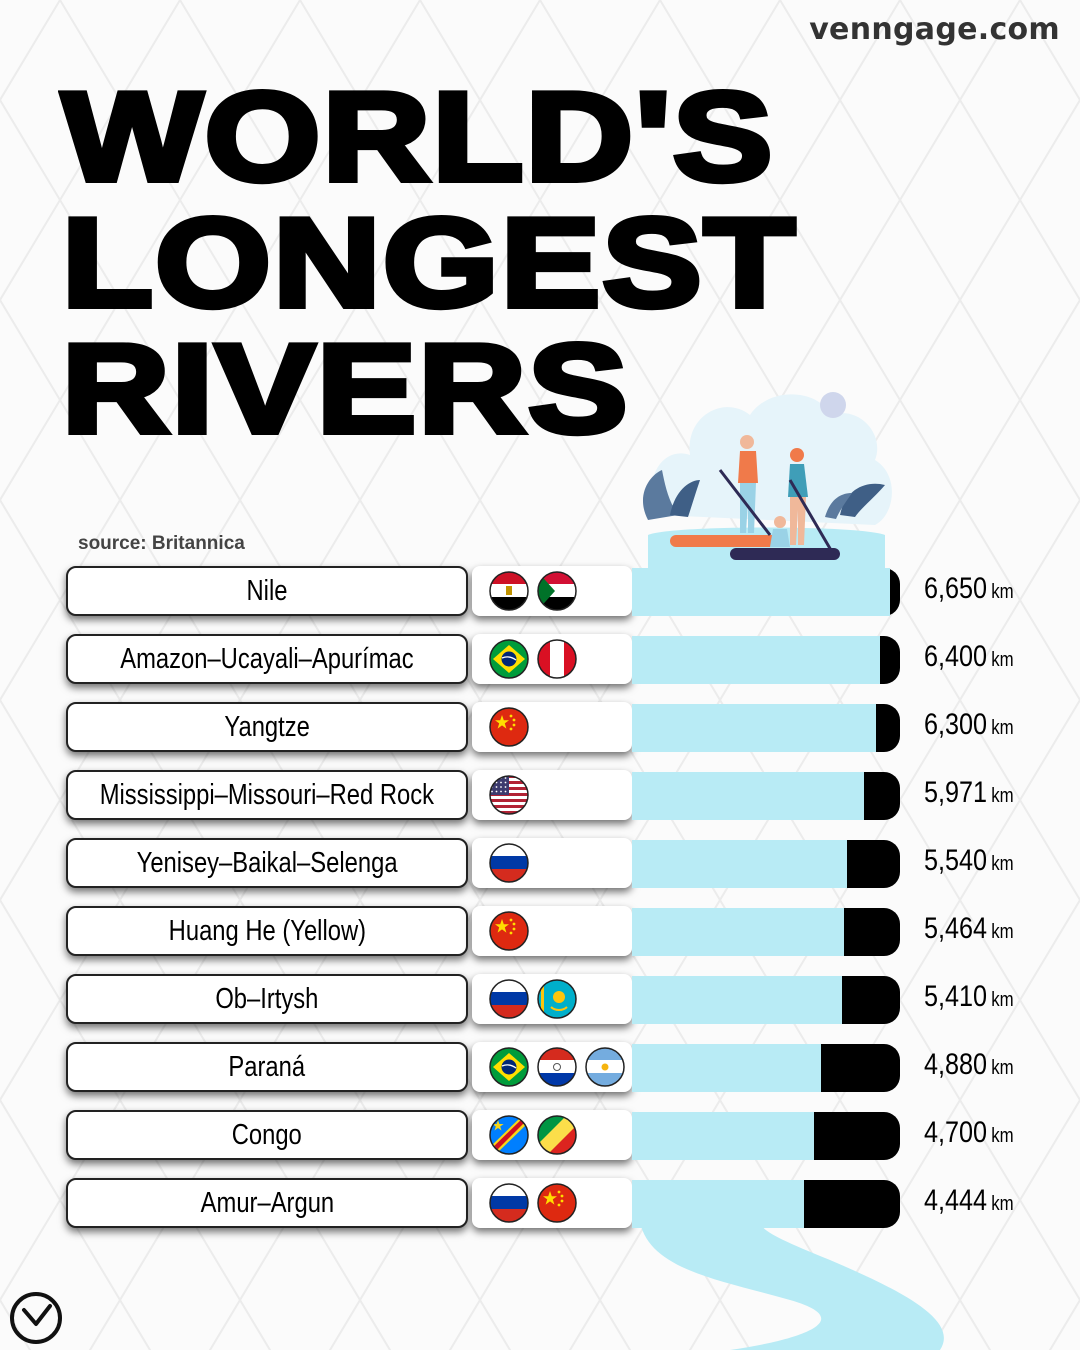 The height and width of the screenshot is (1350, 1080). I want to click on river-name-text: Huang He (Yellow), so click(267, 930).